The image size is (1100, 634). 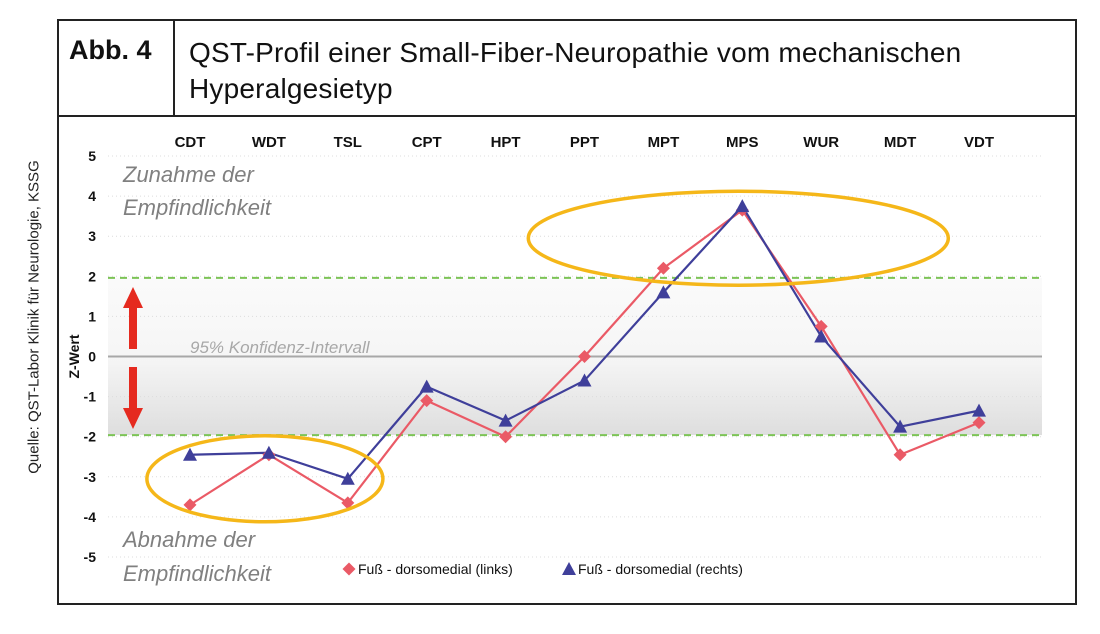 What do you see at coordinates (117, 68) in the screenshot?
I see `figure-label: Abb. 4` at bounding box center [117, 68].